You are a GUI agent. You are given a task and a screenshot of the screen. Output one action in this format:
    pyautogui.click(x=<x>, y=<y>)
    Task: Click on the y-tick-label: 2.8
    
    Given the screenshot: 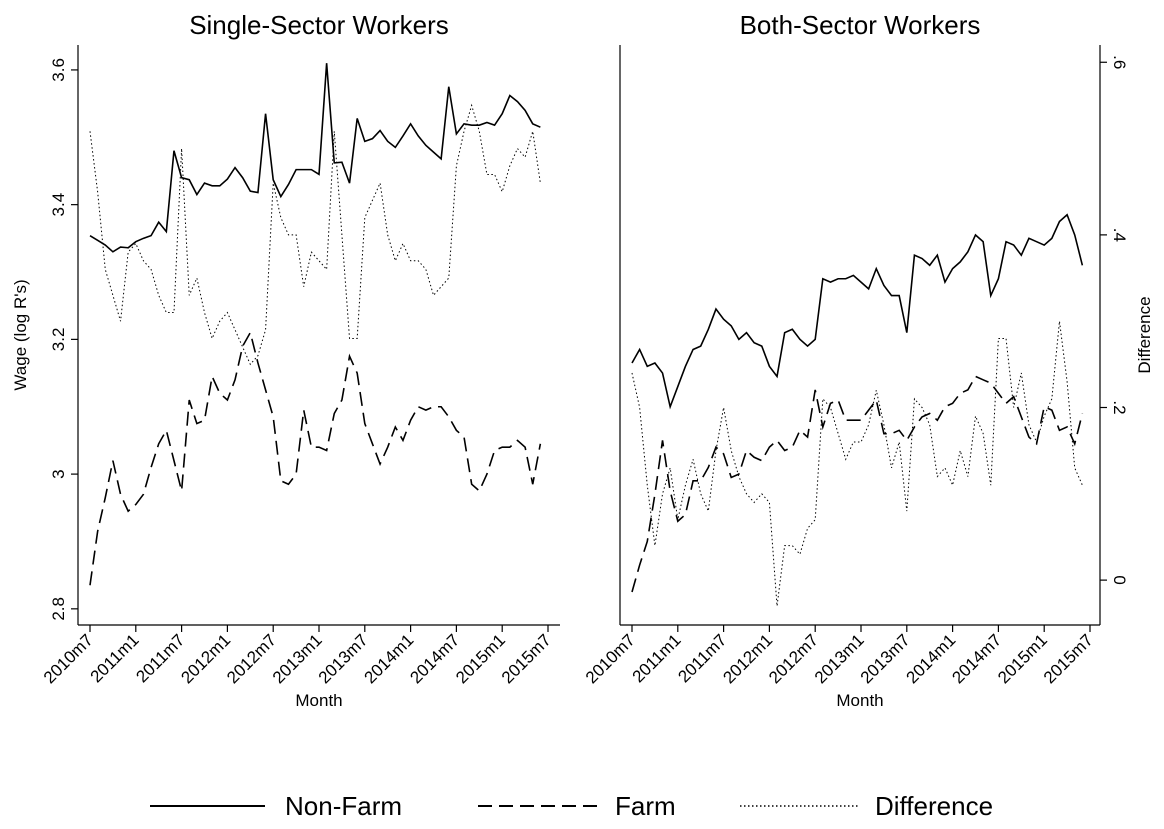 What is the action you would take?
    pyautogui.click(x=58, y=609)
    